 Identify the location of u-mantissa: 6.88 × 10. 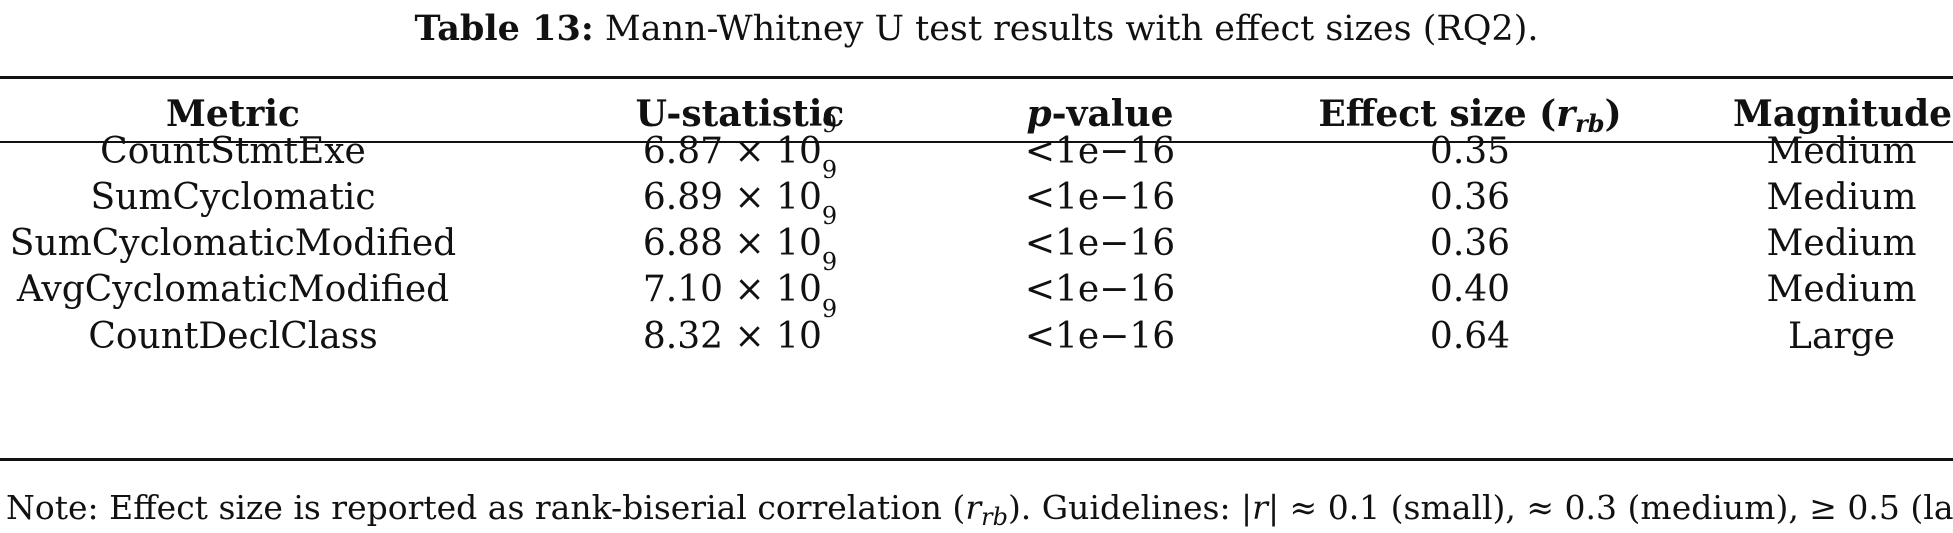
(732, 243).